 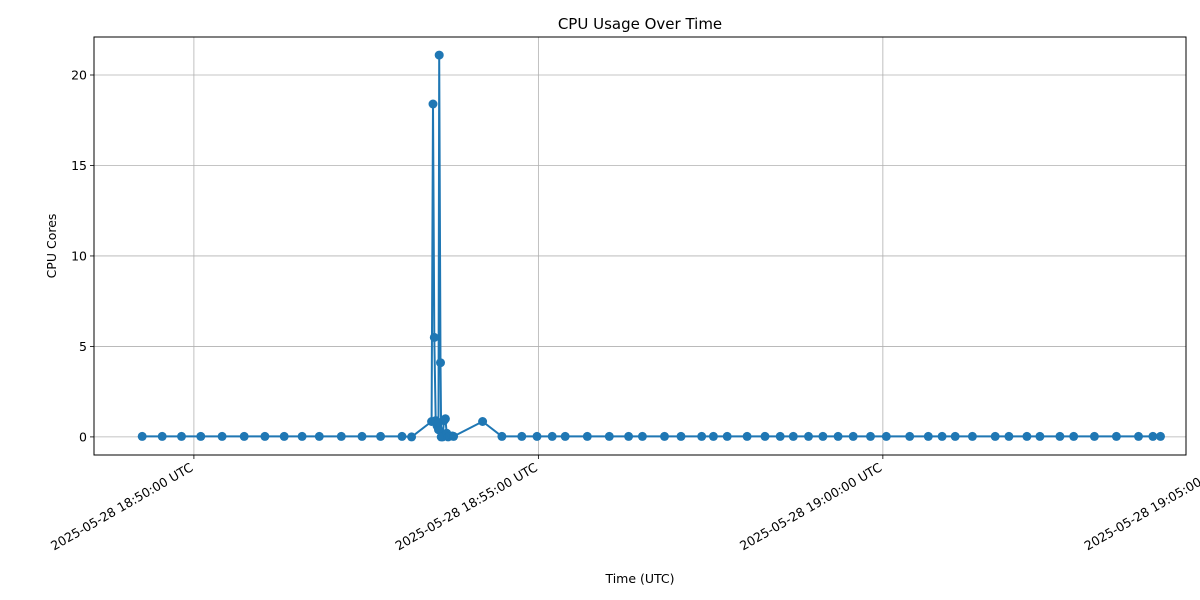 What do you see at coordinates (79, 165) in the screenshot?
I see `y-tick-label: 15` at bounding box center [79, 165].